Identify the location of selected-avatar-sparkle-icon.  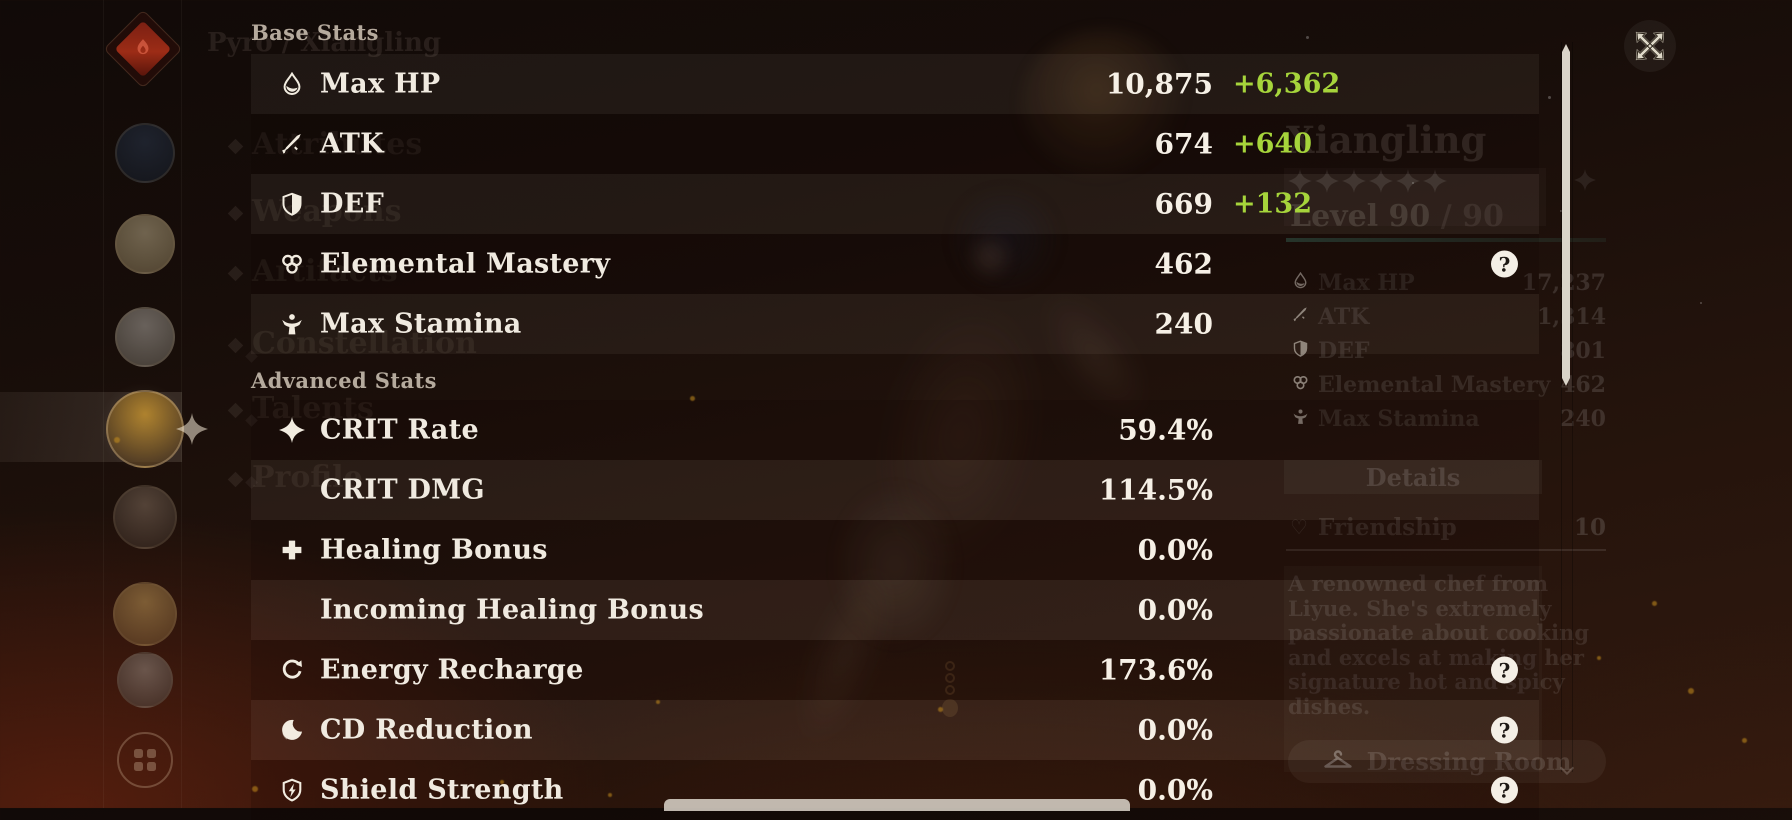
(192, 431).